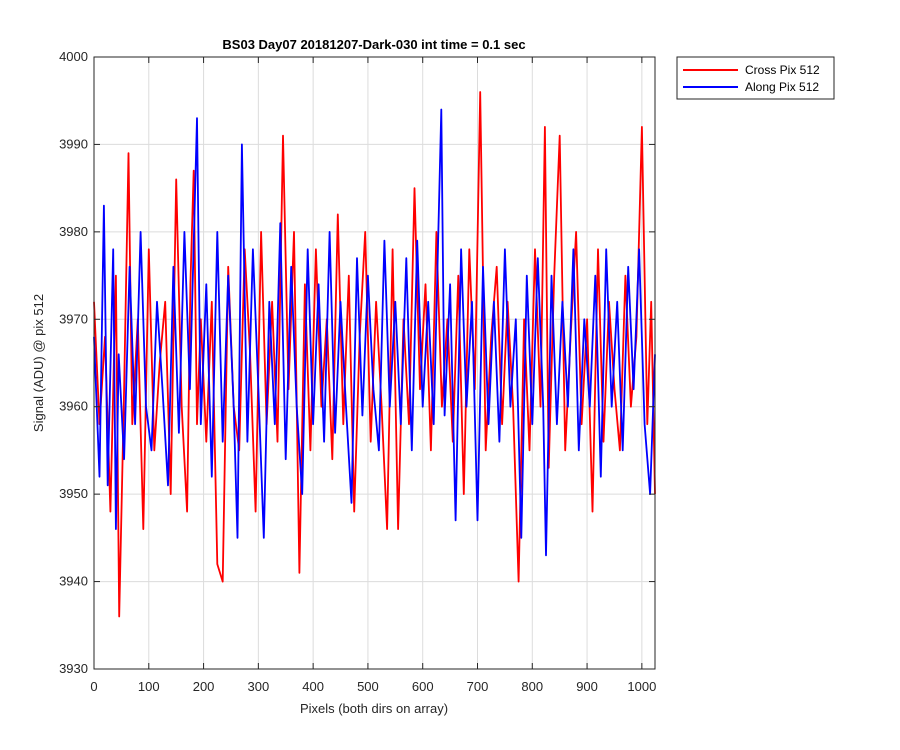  I want to click on y-tick-label: 3960, so click(73, 406).